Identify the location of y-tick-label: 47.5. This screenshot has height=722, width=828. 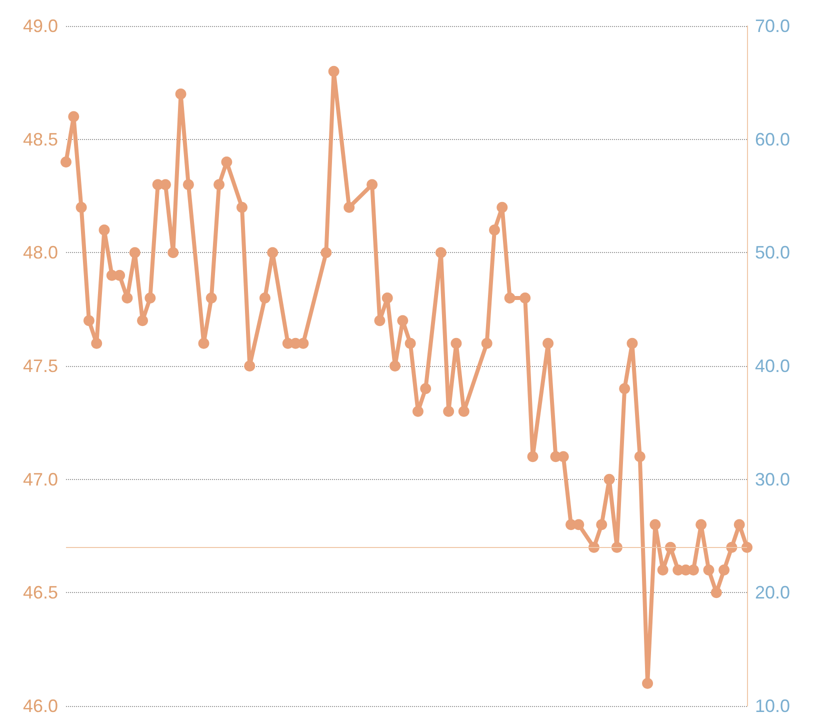
(40, 366).